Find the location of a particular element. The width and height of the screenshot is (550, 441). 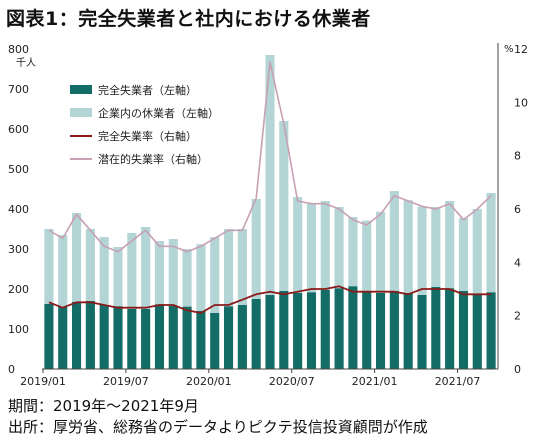

legend-label: 企業内の休業者（左軸） is located at coordinates (158, 113).